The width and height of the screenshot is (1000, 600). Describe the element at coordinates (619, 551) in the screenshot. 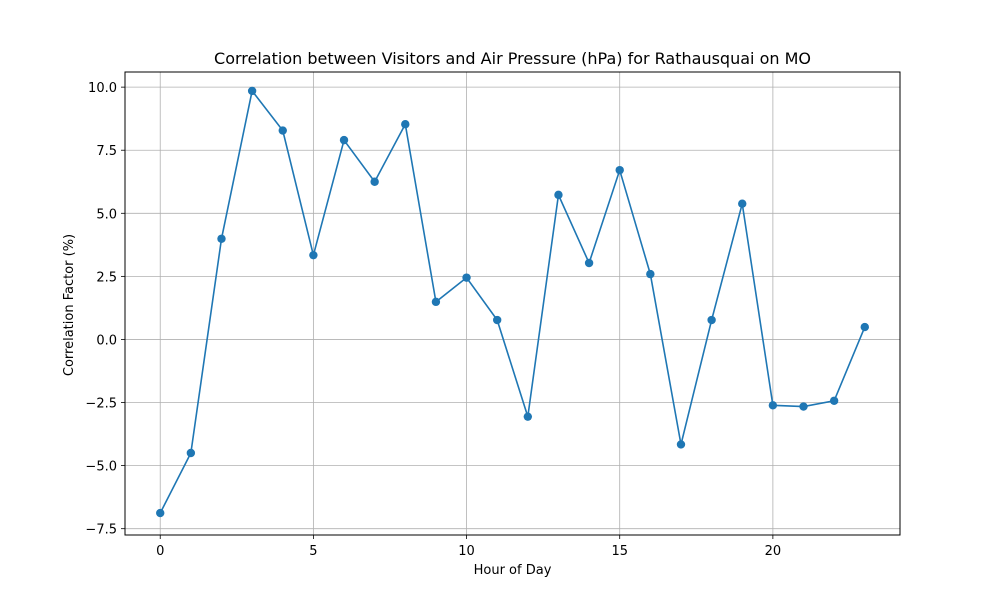

I see `x-tick-label: 15` at that location.